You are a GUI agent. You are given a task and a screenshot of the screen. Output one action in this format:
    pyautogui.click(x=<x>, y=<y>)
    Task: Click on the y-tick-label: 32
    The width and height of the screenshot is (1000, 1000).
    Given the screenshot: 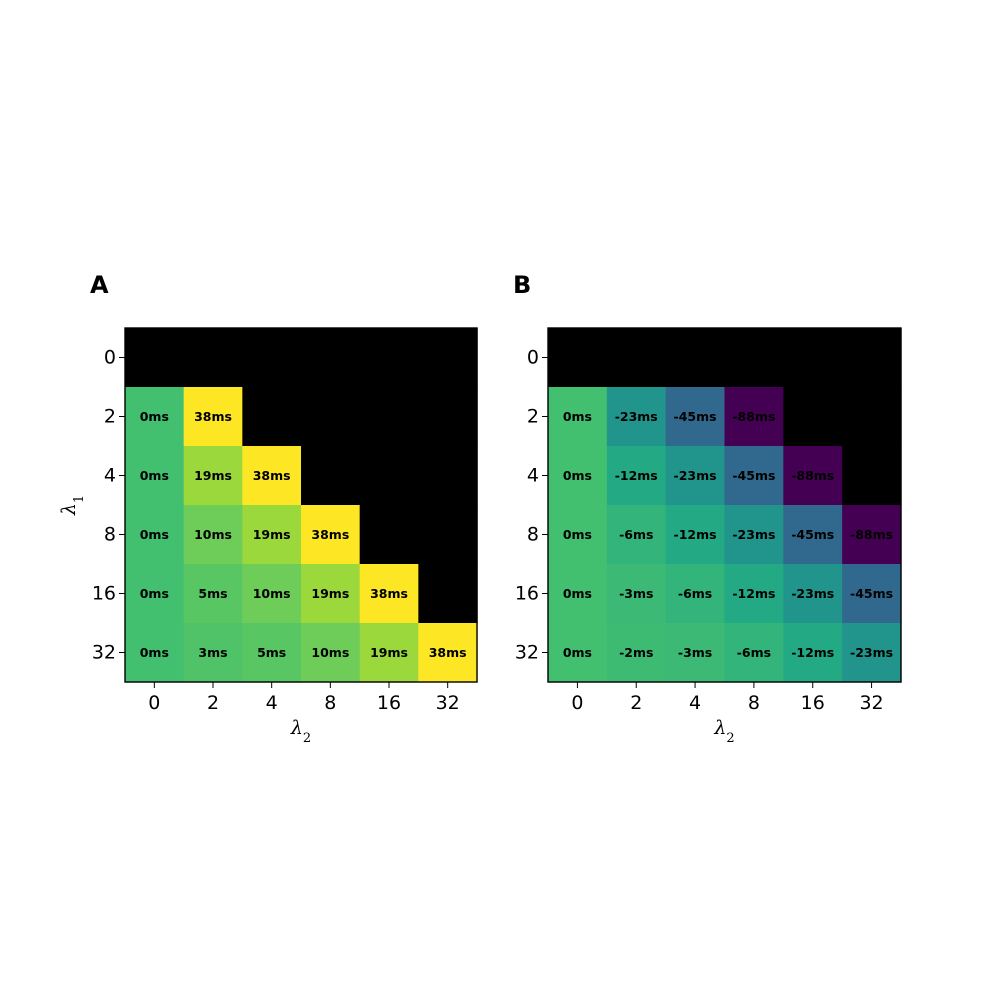 What is the action you would take?
    pyautogui.click(x=527, y=653)
    